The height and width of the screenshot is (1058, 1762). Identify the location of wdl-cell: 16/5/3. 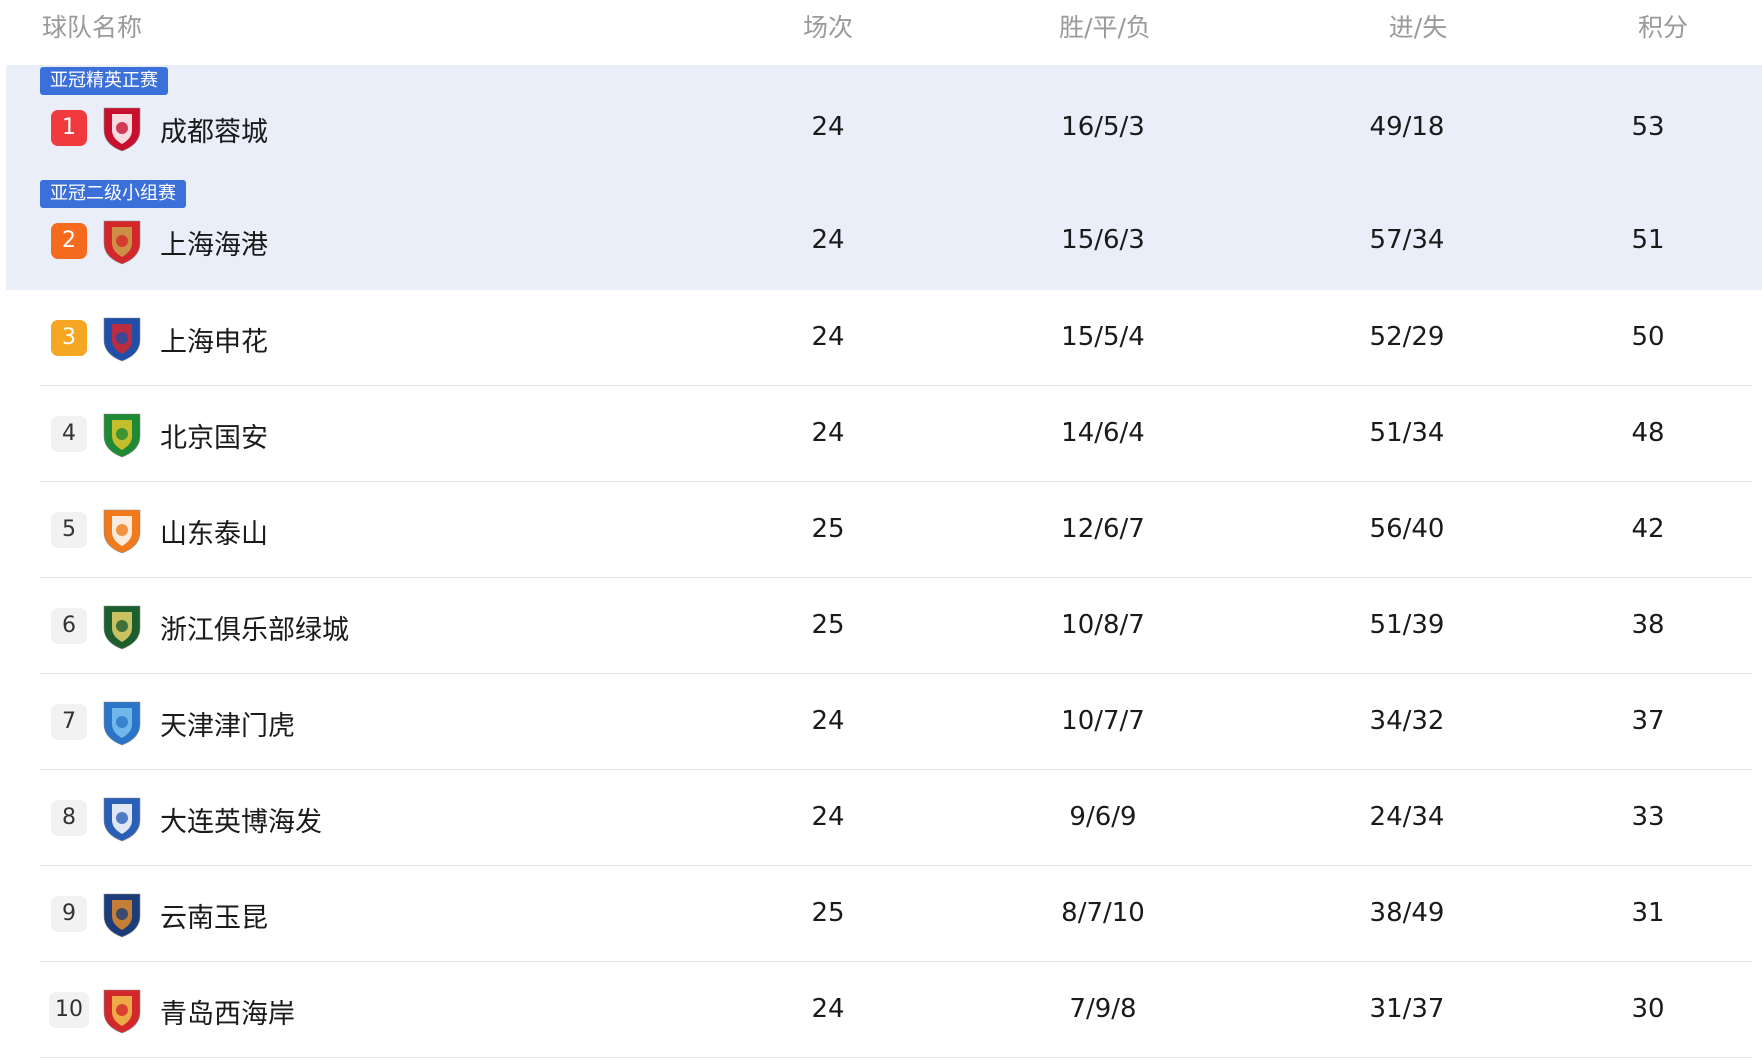
(1103, 127).